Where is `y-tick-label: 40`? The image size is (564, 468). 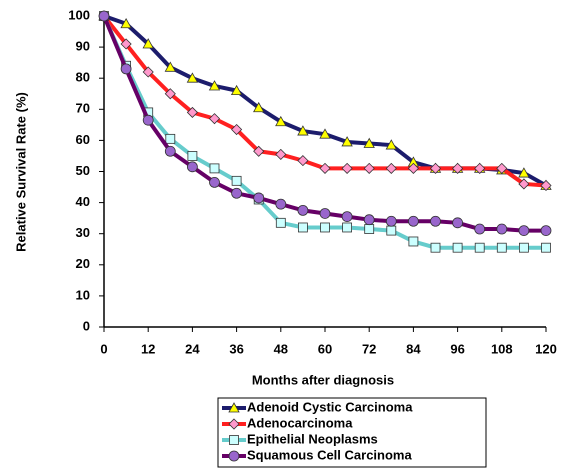
y-tick-label: 40 is located at coordinates (83, 201).